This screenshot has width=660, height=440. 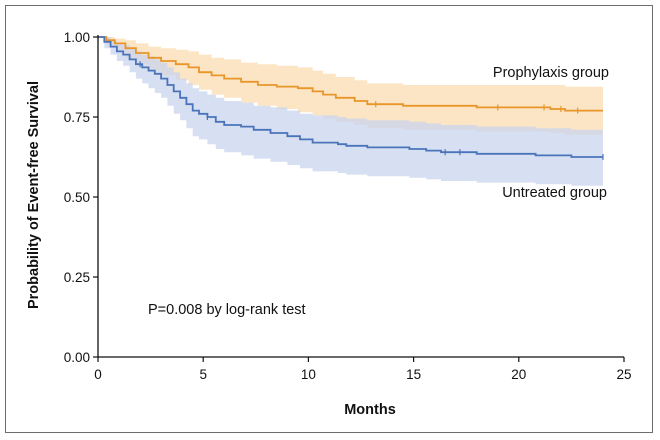 I want to click on survival-line-prophylaxis, so click(x=350, y=74).